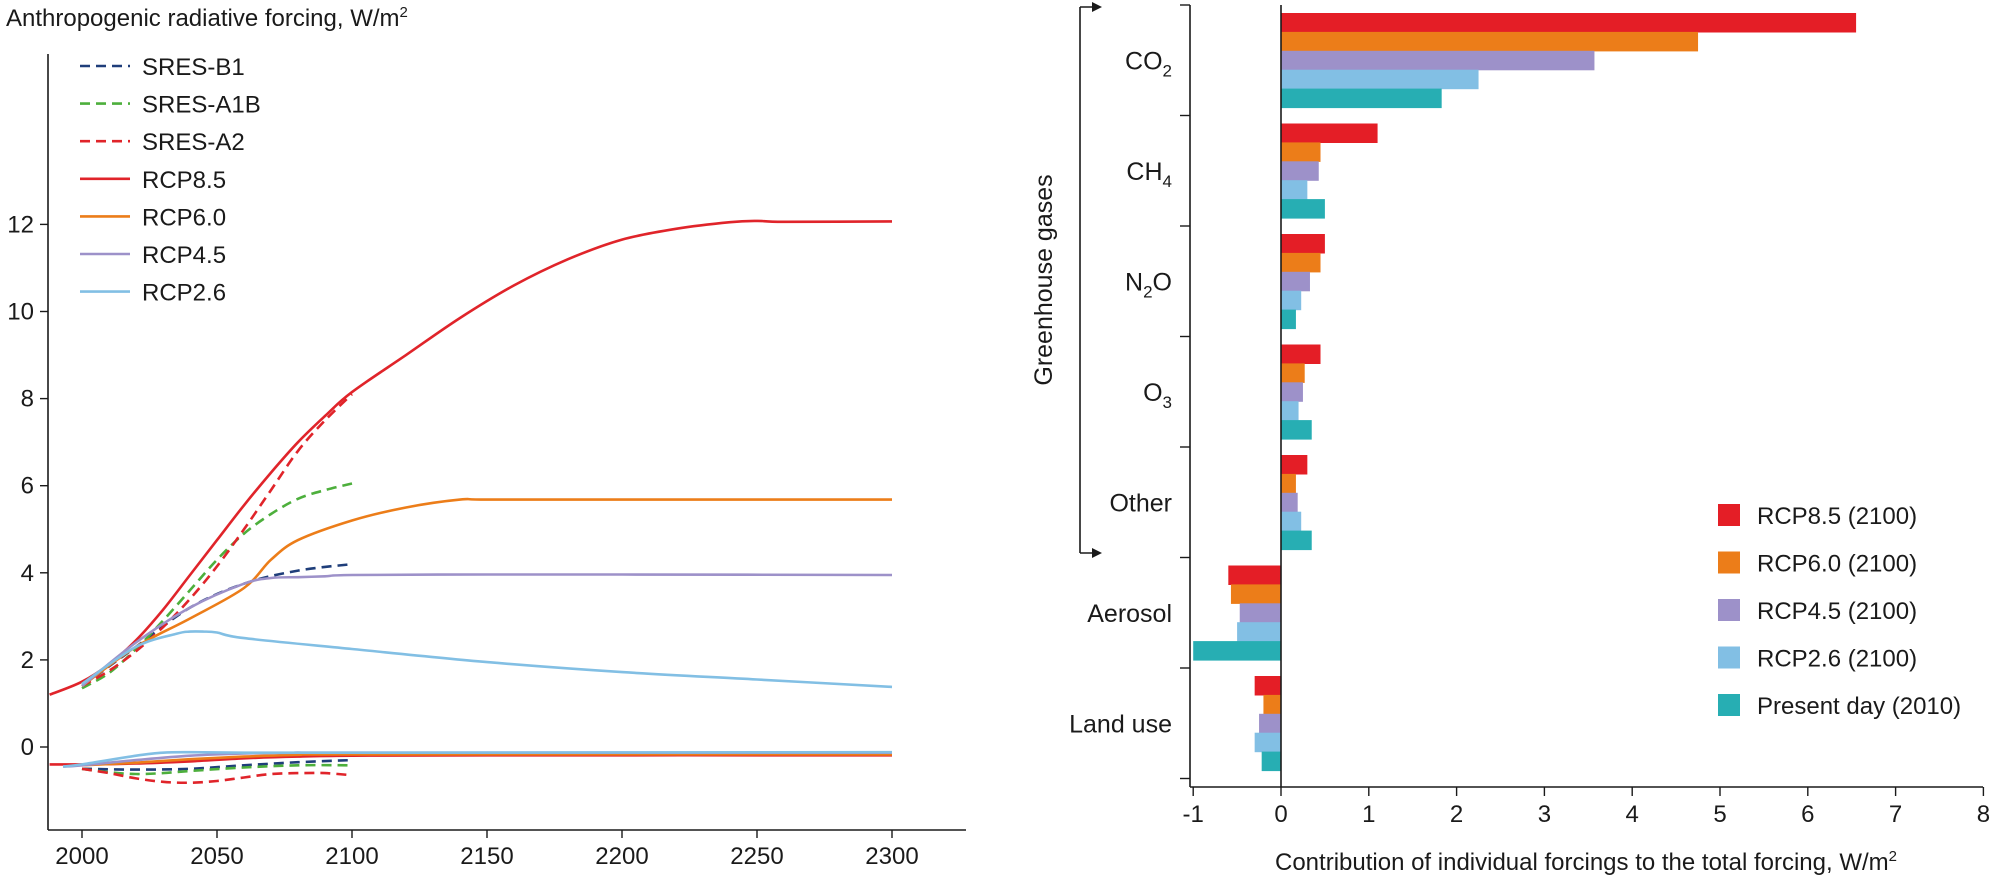  I want to click on right-x-tick-label: 3, so click(1544, 814).